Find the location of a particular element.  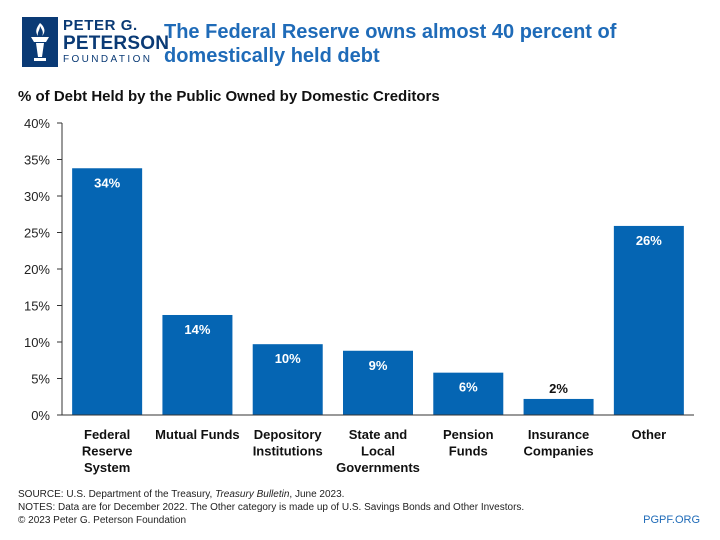

y-tick-label: 35% is located at coordinates (37, 160).